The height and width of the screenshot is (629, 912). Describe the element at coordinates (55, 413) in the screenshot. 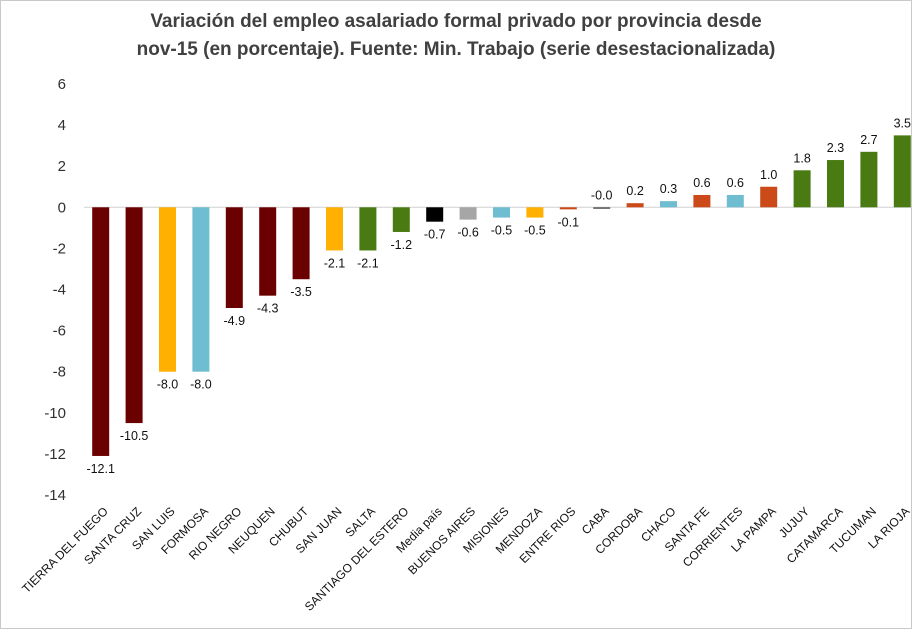

I see `y-tick-label: -10` at that location.